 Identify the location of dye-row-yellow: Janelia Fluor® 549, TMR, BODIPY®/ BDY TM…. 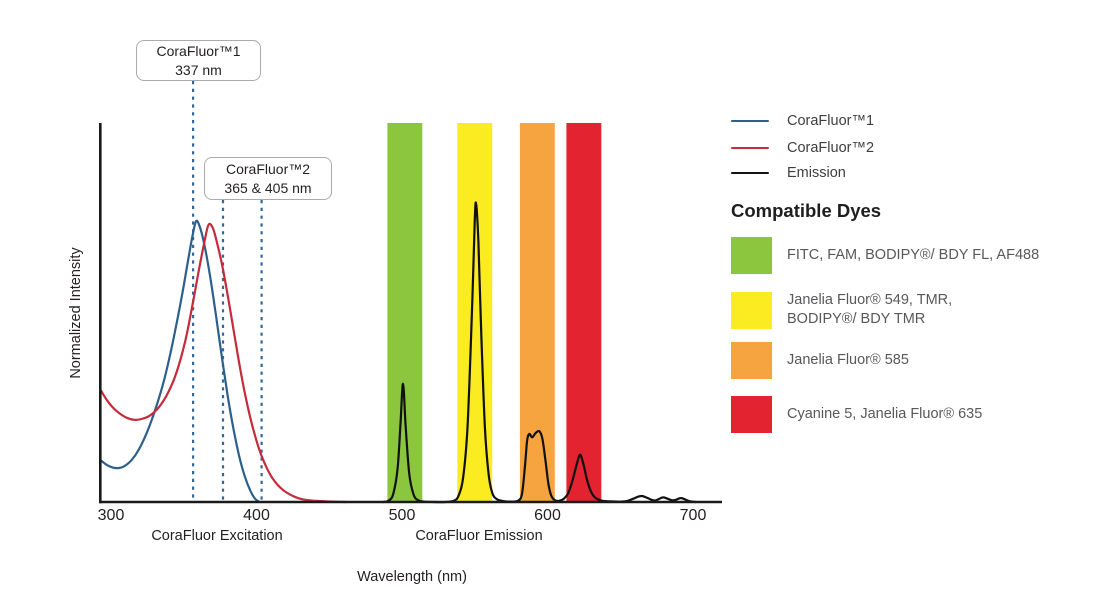
(841, 310).